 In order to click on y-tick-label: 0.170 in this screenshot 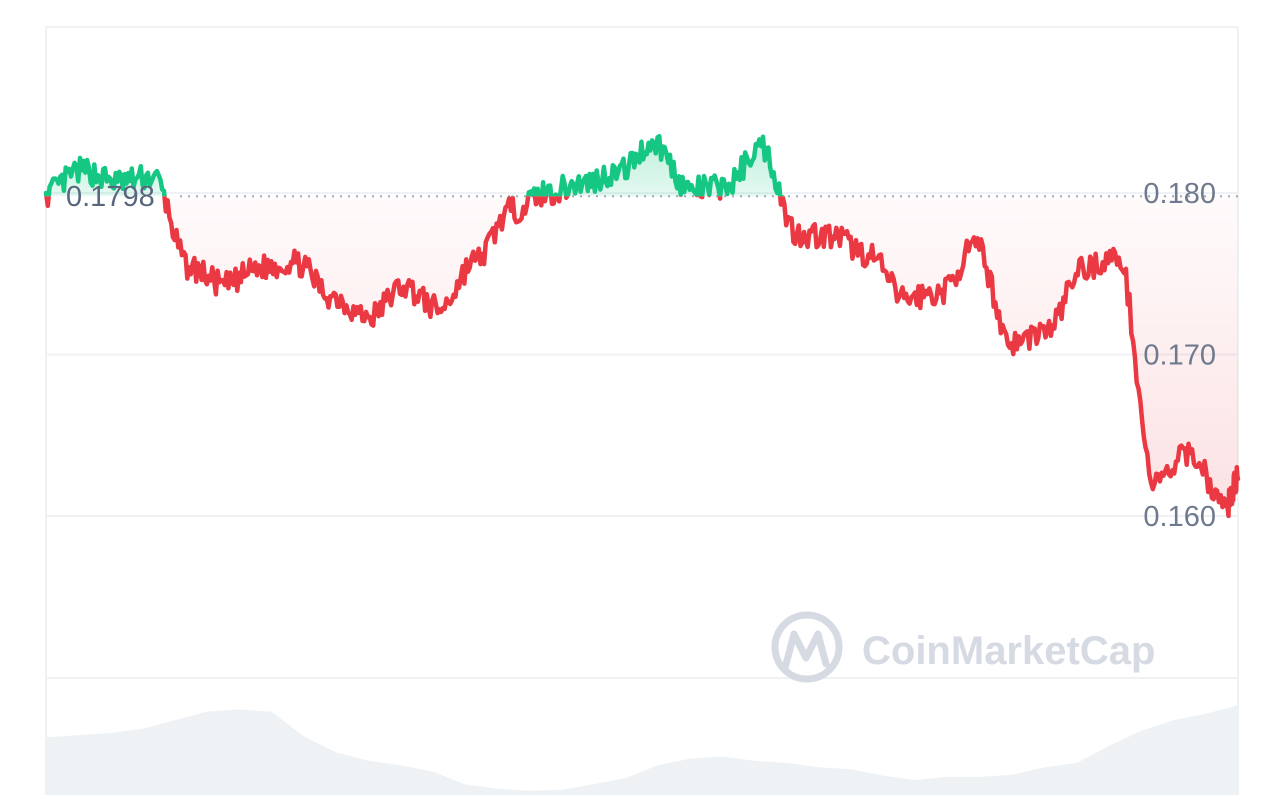, I will do `click(1179, 356)`.